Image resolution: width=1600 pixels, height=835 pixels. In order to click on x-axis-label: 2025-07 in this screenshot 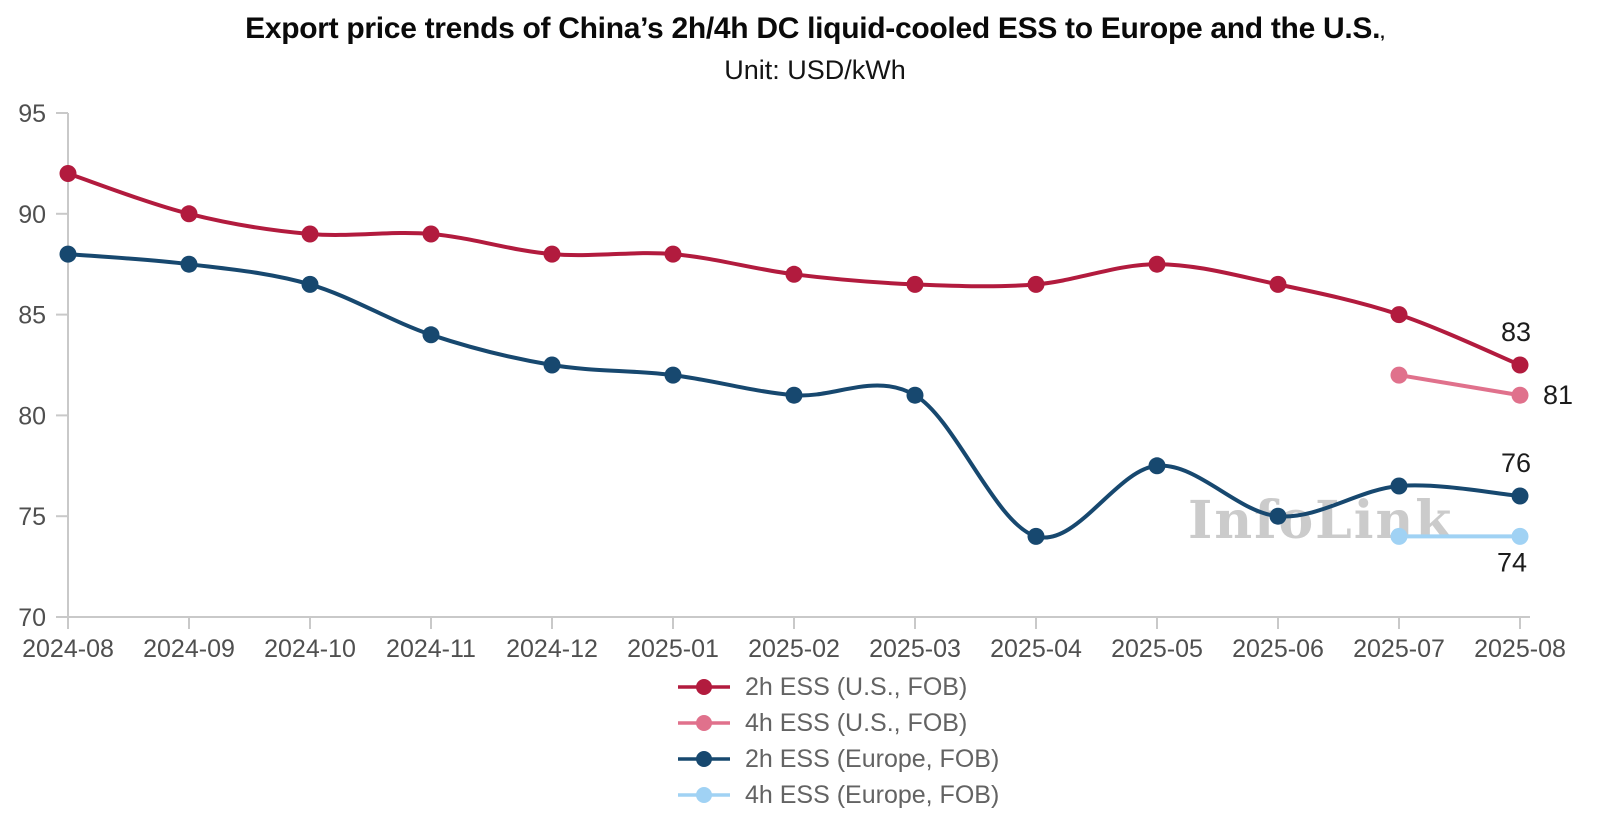, I will do `click(1399, 649)`.